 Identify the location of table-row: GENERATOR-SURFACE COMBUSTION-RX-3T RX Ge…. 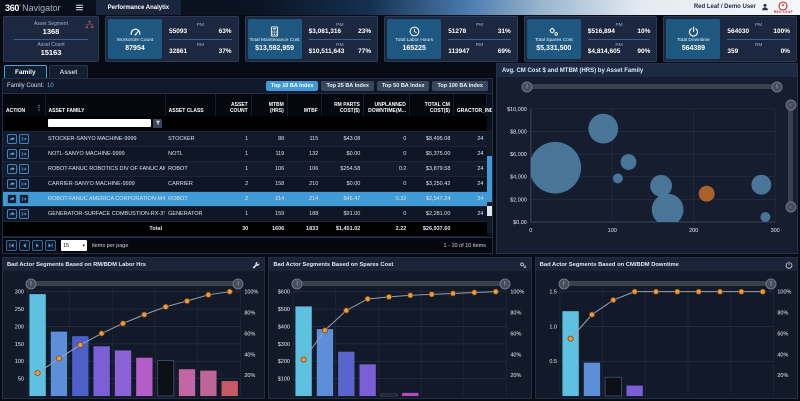
(245, 214).